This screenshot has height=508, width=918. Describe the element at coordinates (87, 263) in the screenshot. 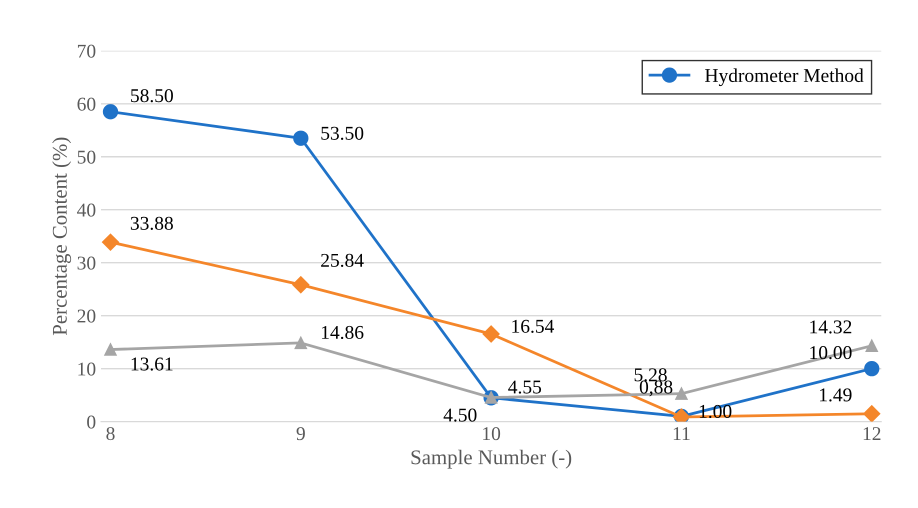

I see `y-tick-label: 30` at that location.